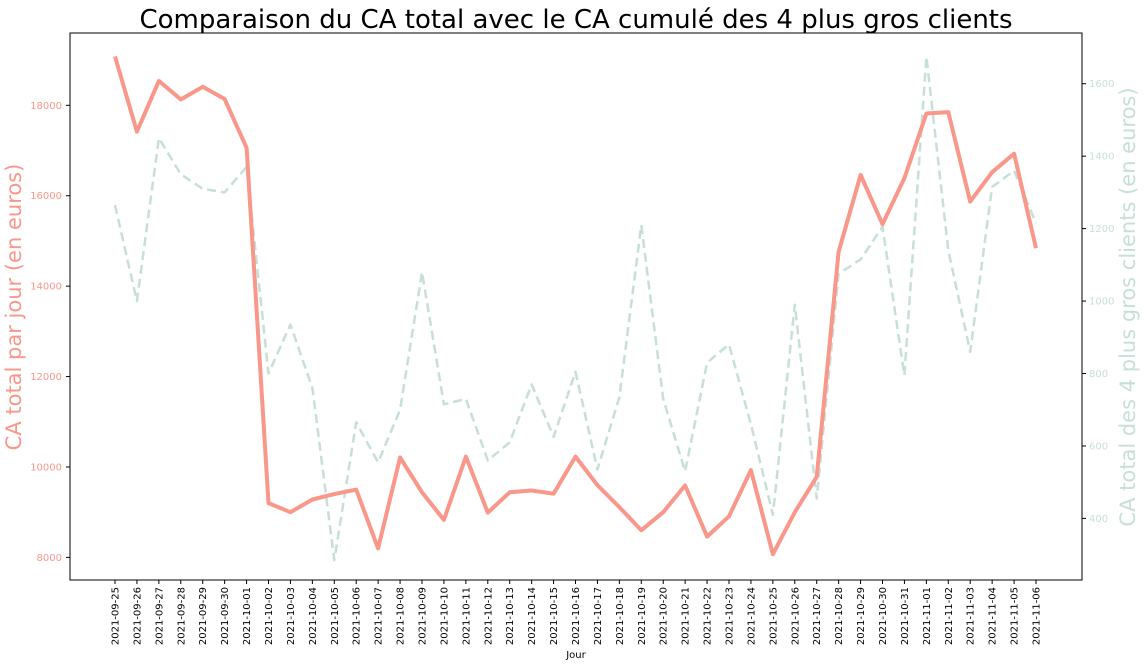 Image resolution: width=1144 pixels, height=667 pixels. I want to click on x-tick-label: 2021-10-07, so click(379, 616).